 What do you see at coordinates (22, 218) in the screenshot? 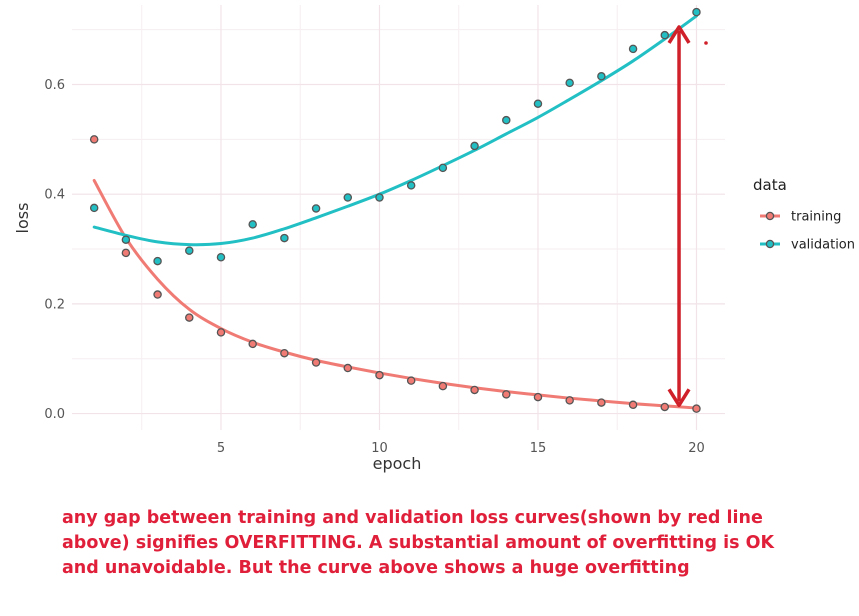
I see `y-axis-title: loss` at bounding box center [22, 218].